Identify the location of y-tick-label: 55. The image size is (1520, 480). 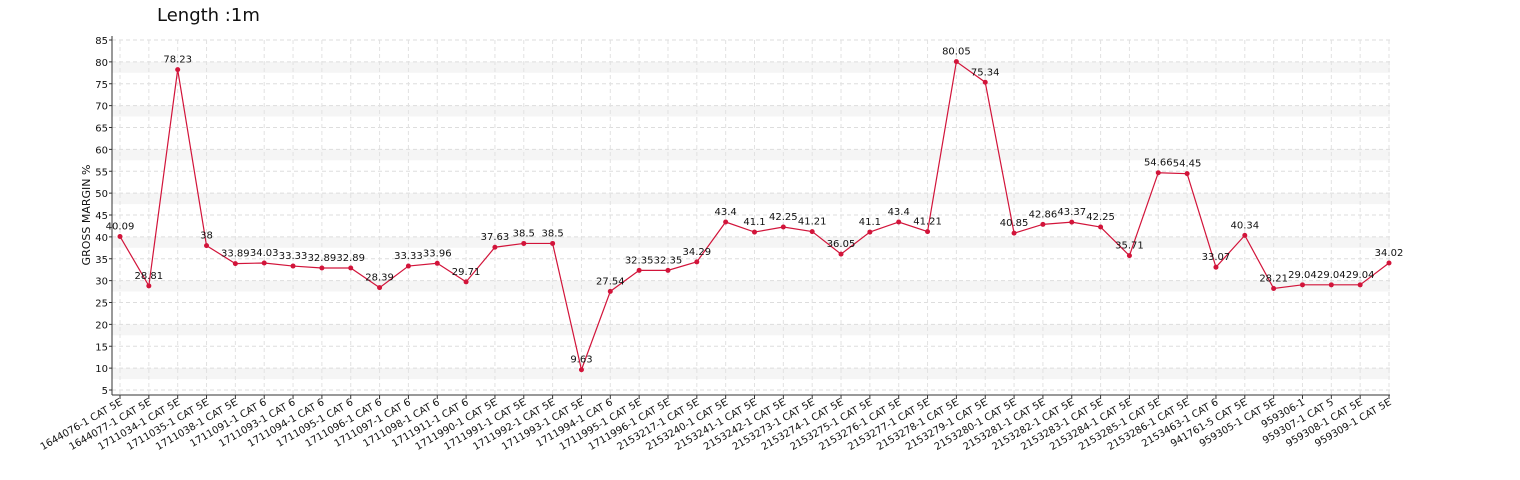
(101, 172).